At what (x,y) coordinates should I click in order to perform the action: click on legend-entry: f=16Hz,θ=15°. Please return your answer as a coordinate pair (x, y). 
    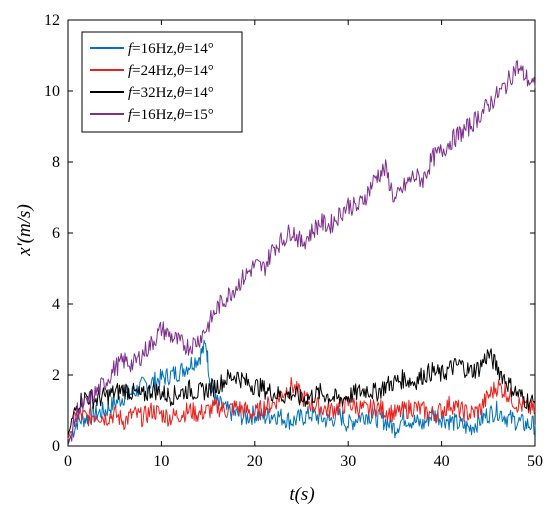
    Looking at the image, I should click on (171, 115).